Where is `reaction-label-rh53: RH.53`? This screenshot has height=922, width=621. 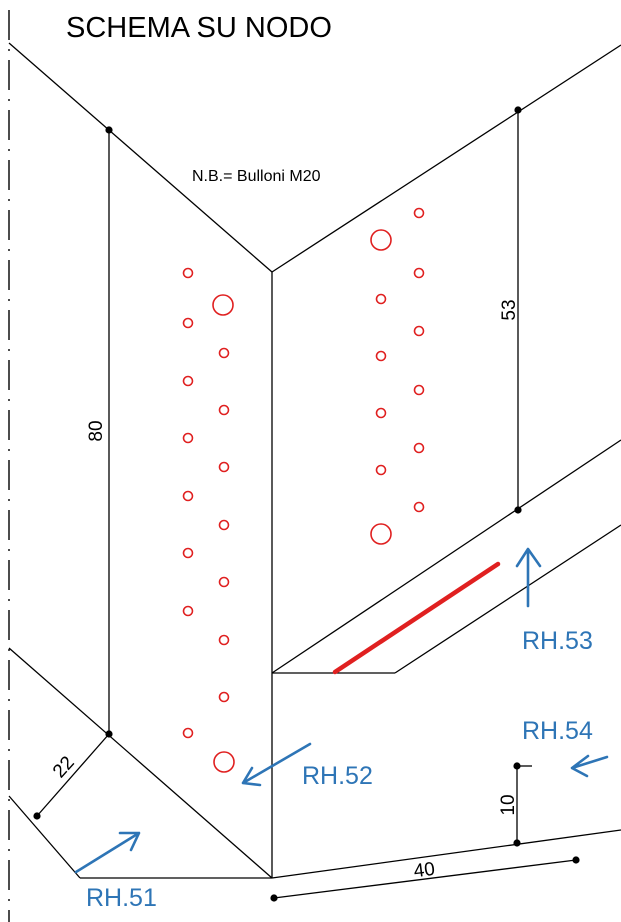 reaction-label-rh53: RH.53 is located at coordinates (557, 641).